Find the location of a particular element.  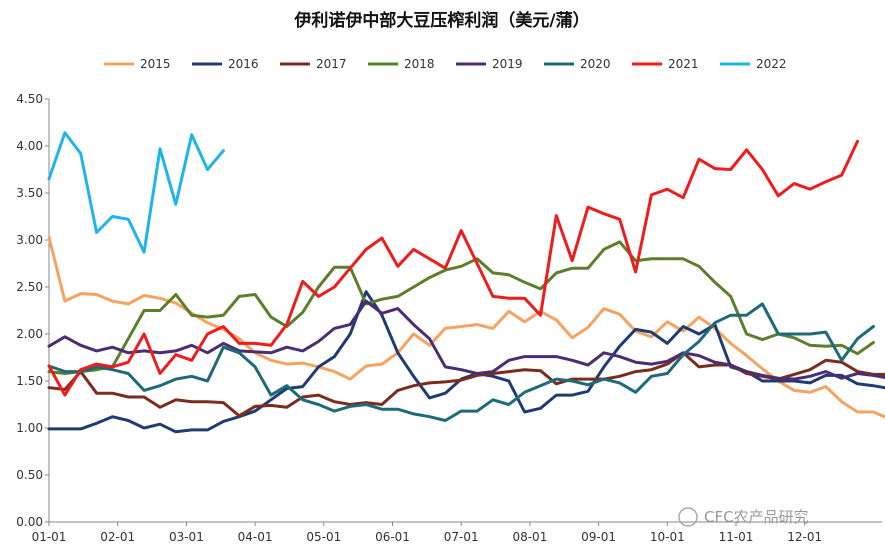

y-tick-label: 4.00 is located at coordinates (29, 146).